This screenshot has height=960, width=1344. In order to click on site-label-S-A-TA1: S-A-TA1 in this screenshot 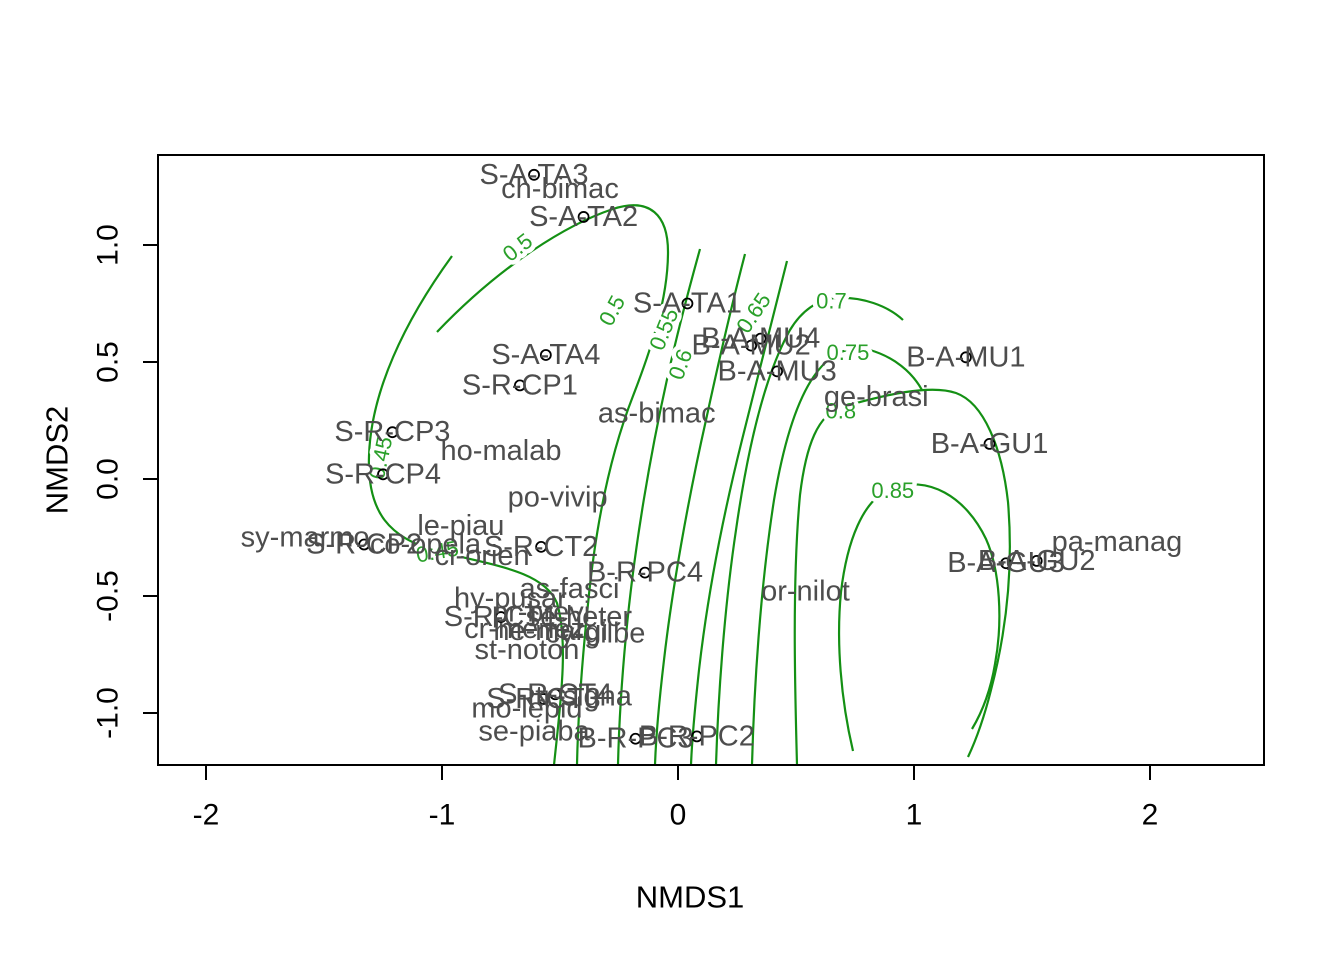, I will do `click(687, 304)`.